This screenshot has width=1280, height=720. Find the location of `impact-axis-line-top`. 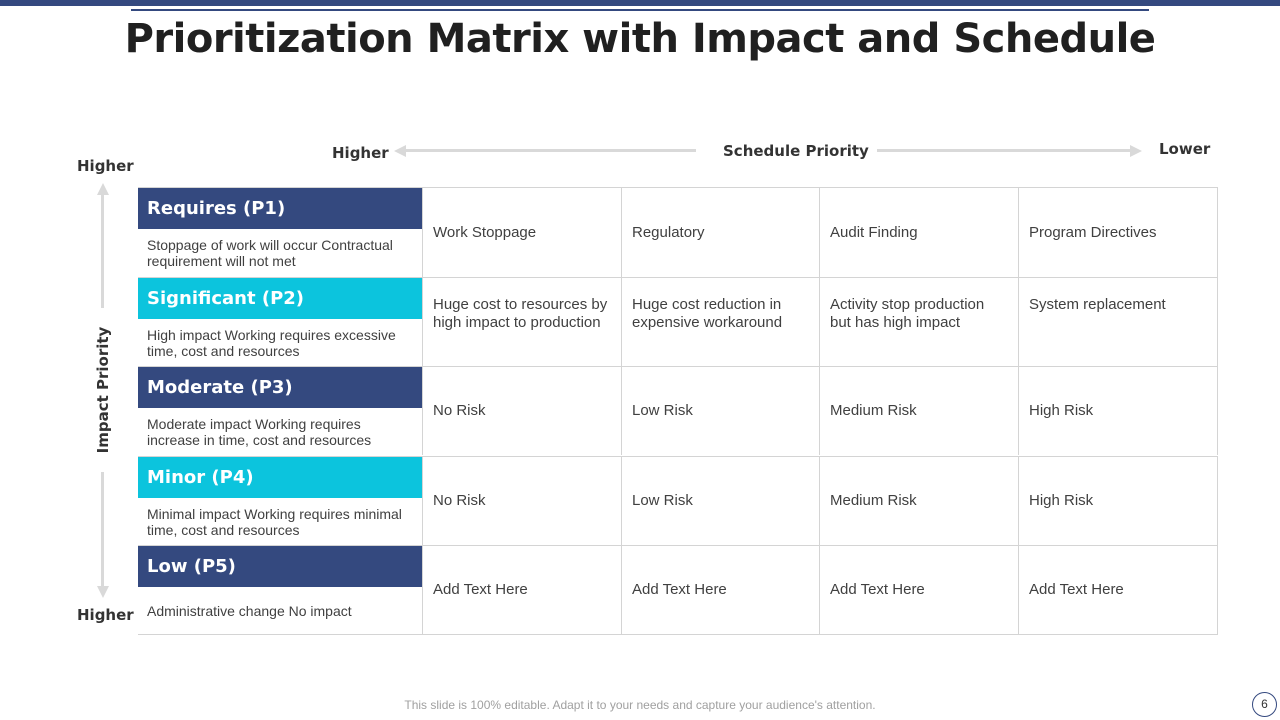

impact-axis-line-top is located at coordinates (102, 250).